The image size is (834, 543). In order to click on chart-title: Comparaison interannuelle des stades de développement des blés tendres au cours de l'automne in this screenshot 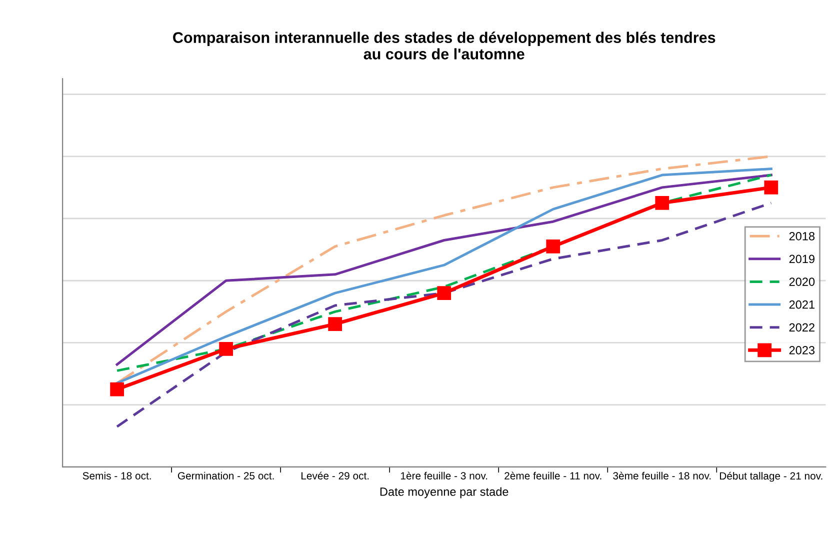, I will do `click(444, 46)`.